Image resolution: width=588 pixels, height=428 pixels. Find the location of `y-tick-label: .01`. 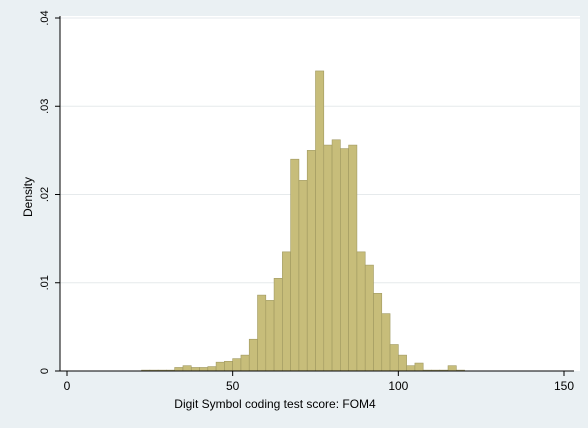

y-tick-label: .01 is located at coordinates (45, 282).